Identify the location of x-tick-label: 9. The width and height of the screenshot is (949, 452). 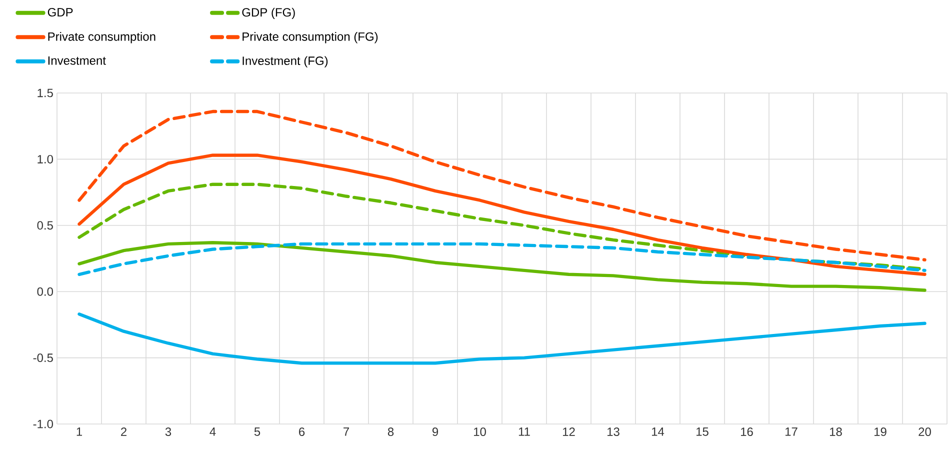
(435, 432).